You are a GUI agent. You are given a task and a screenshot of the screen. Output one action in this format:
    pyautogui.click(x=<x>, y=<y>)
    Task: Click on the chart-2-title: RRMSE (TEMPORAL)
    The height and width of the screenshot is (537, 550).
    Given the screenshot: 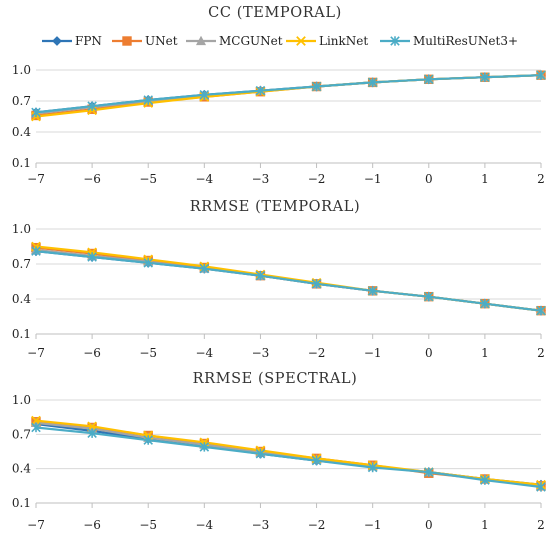 What is the action you would take?
    pyautogui.click(x=275, y=207)
    